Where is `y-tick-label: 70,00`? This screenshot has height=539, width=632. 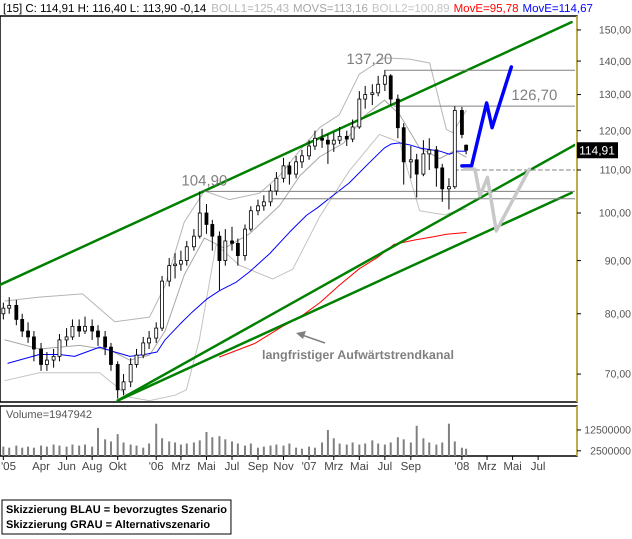 y-tick-label: 70,00 is located at coordinates (618, 374).